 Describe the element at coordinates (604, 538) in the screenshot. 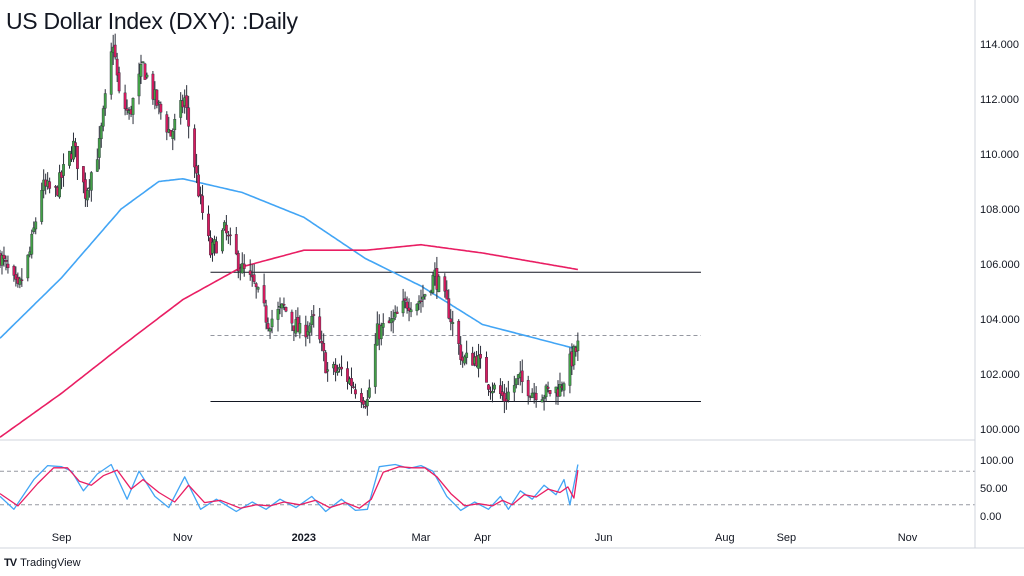

I see `x-tick-label: Jun` at that location.